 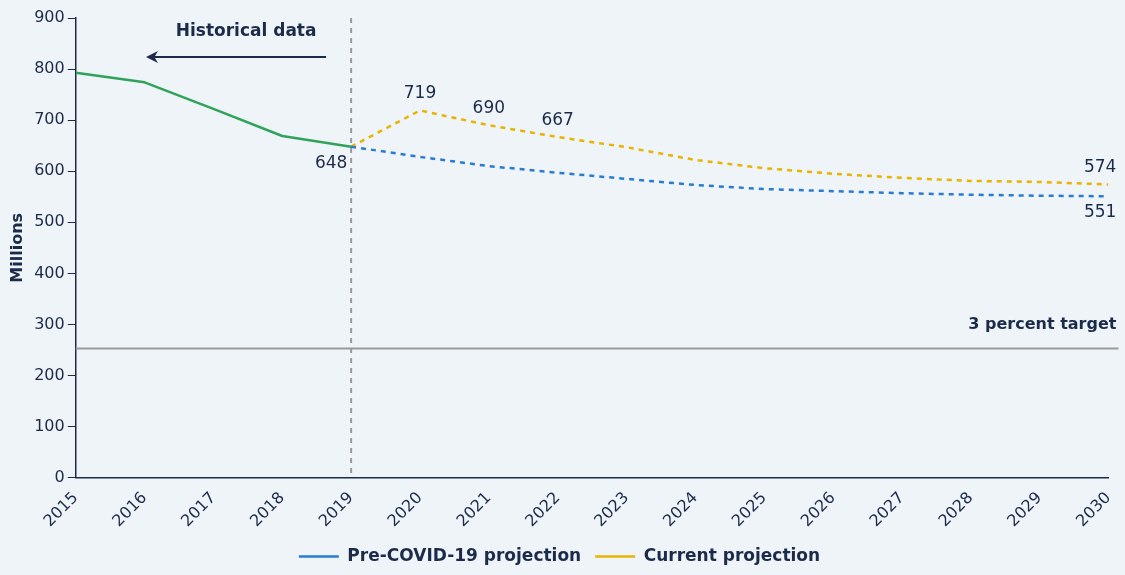 What do you see at coordinates (331, 161) in the screenshot?
I see `data-label: 648` at bounding box center [331, 161].